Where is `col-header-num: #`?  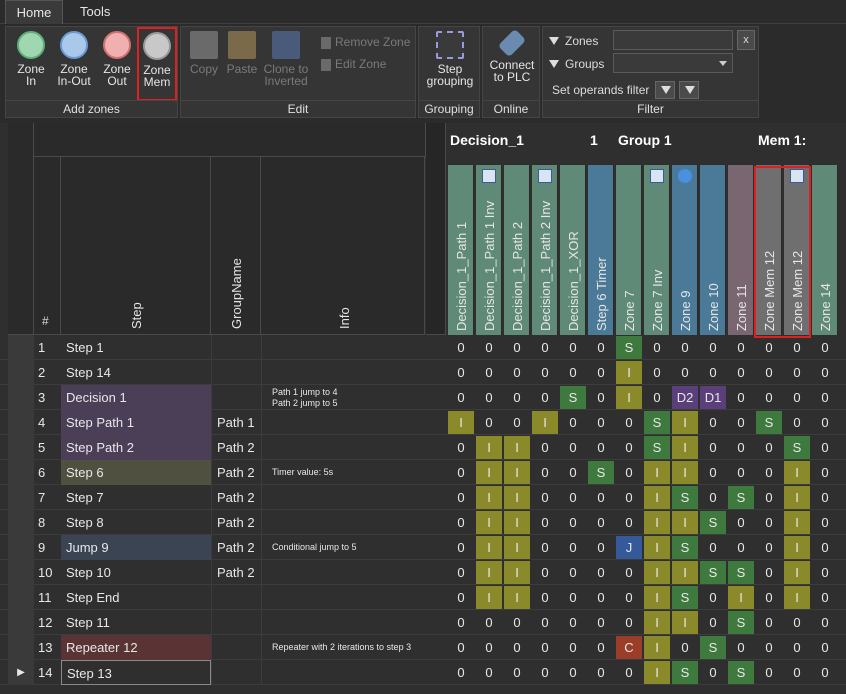 col-header-num: # is located at coordinates (47, 246).